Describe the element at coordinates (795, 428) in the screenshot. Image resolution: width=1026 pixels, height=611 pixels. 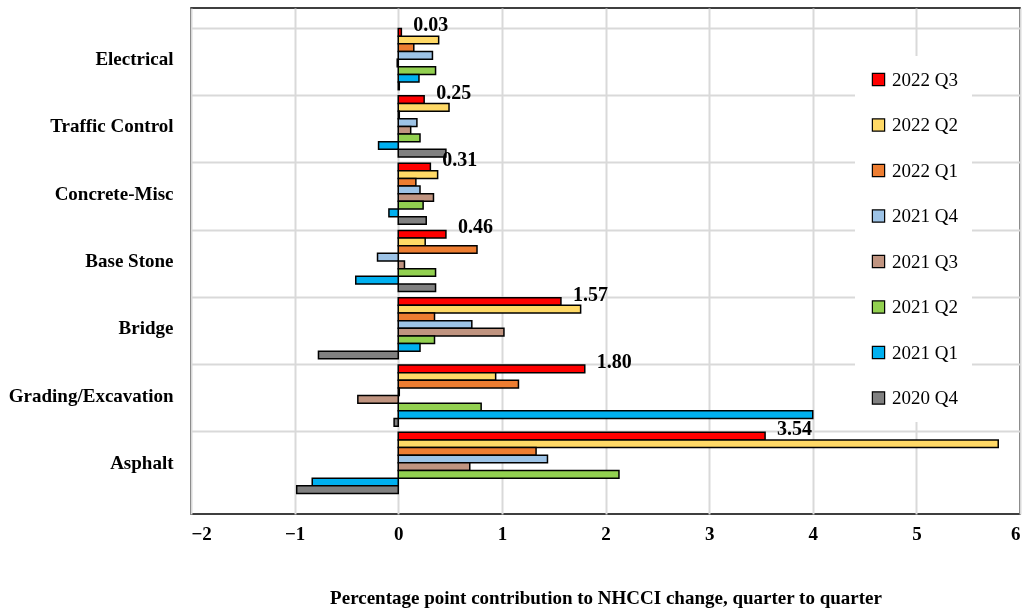
I see `data-label: 3.54` at that location.